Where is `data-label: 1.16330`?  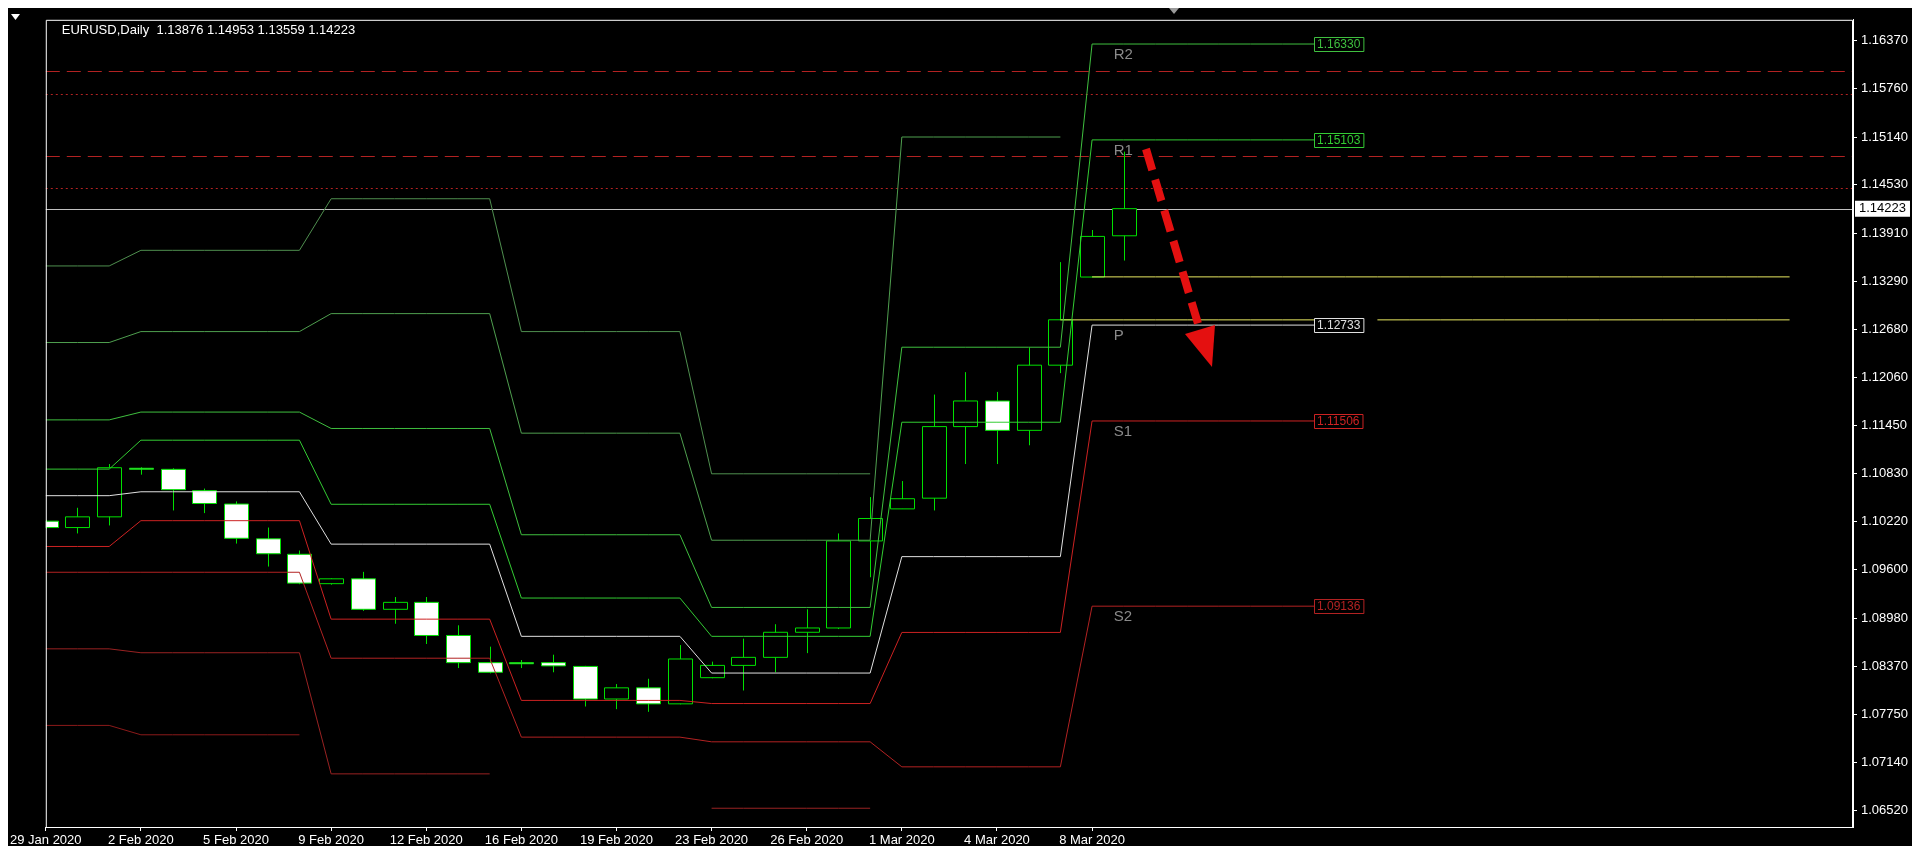 data-label: 1.16330 is located at coordinates (1339, 43).